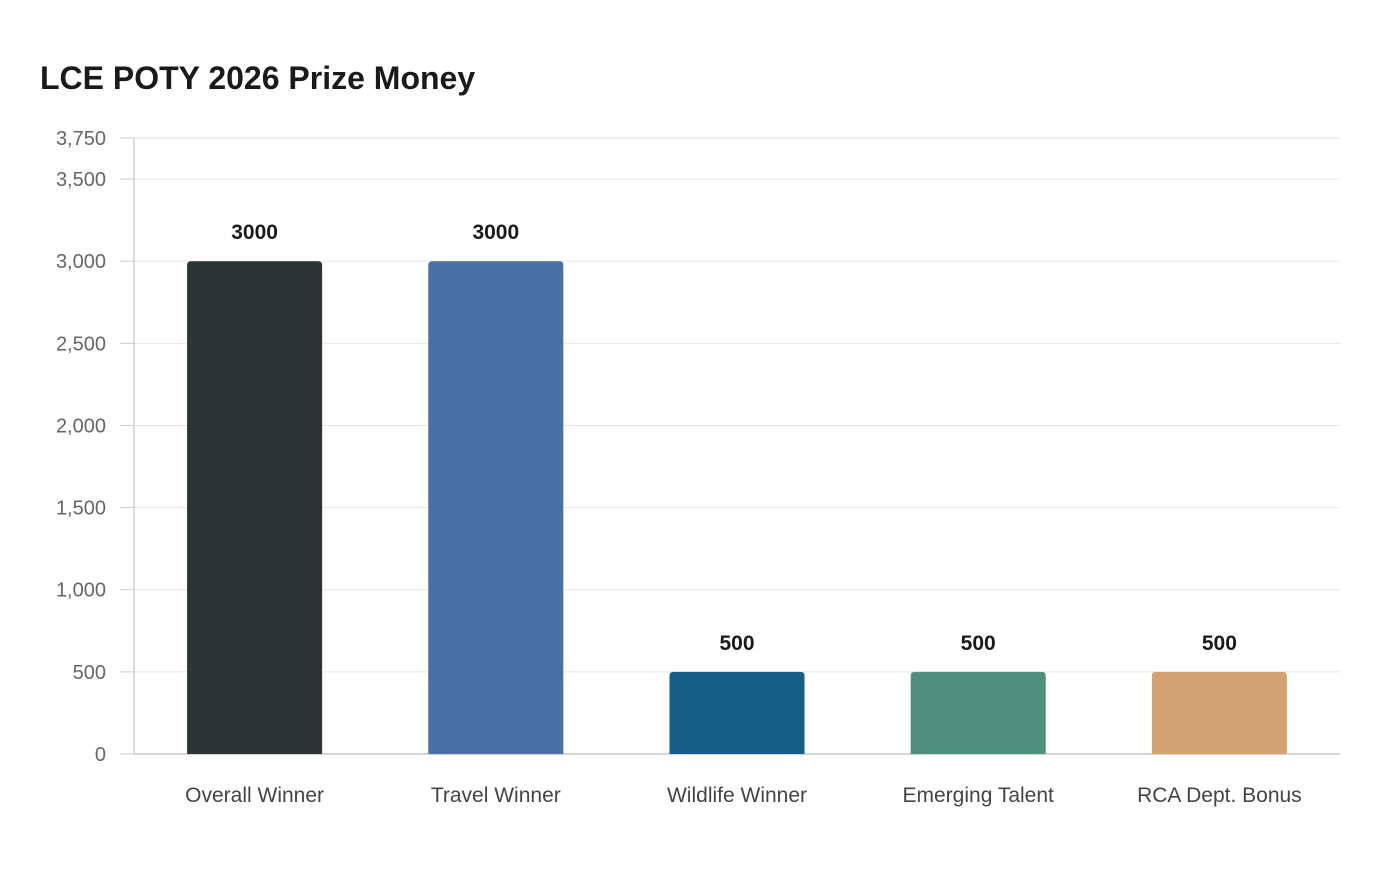 This screenshot has width=1400, height=880. I want to click on x-category-label: Travel Winner, so click(496, 795).